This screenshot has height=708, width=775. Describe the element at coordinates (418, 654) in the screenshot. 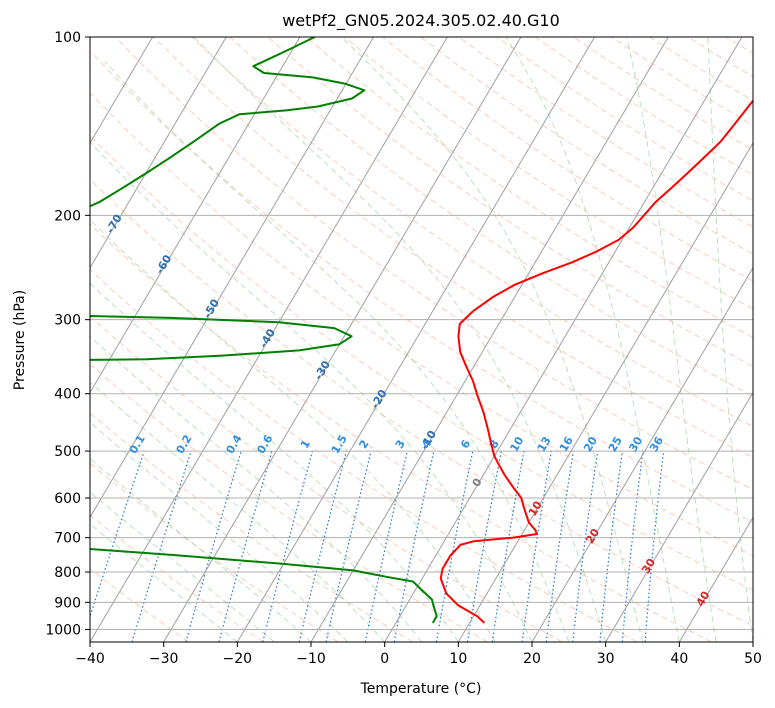

I see `x-axis-ticks: −40 −30 −20 −10 0 10 20 30 40 50` at that location.